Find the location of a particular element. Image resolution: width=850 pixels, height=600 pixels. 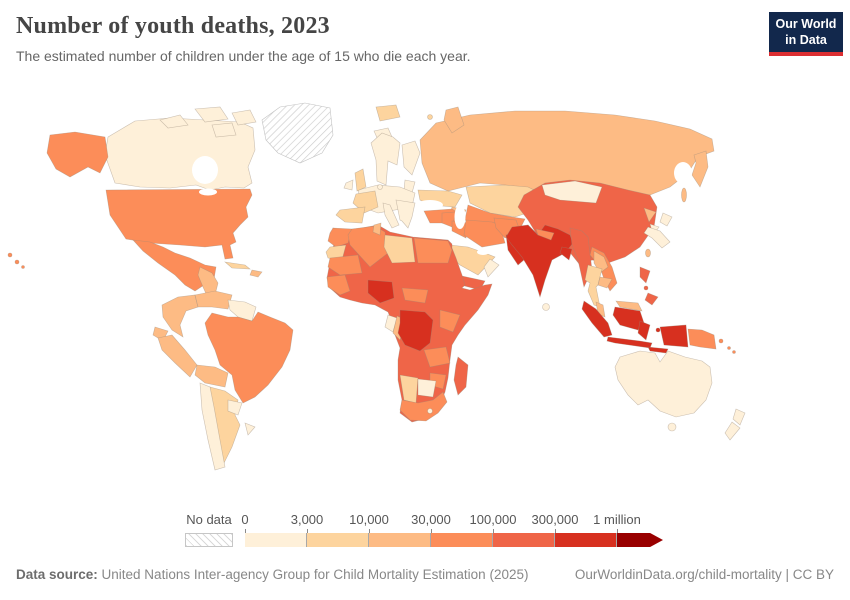

baltic-sea is located at coordinates (400, 175).